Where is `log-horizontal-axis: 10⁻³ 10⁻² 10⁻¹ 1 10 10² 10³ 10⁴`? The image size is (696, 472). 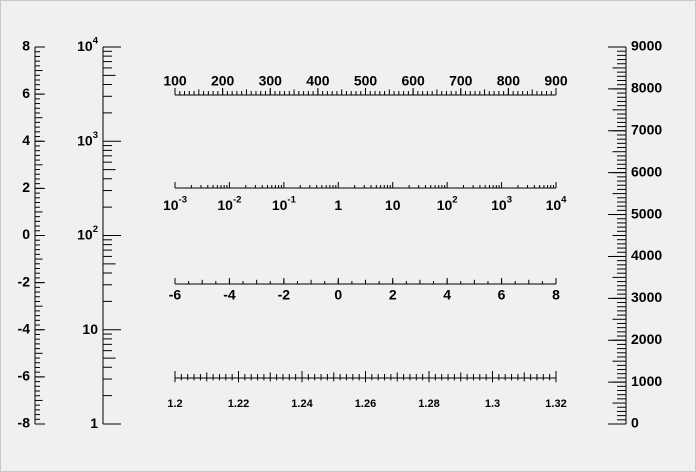
log-horizontal-axis: 10⁻³ 10⁻² 10⁻¹ 1 10 10² 10³ 10⁴ is located at coordinates (365, 197).